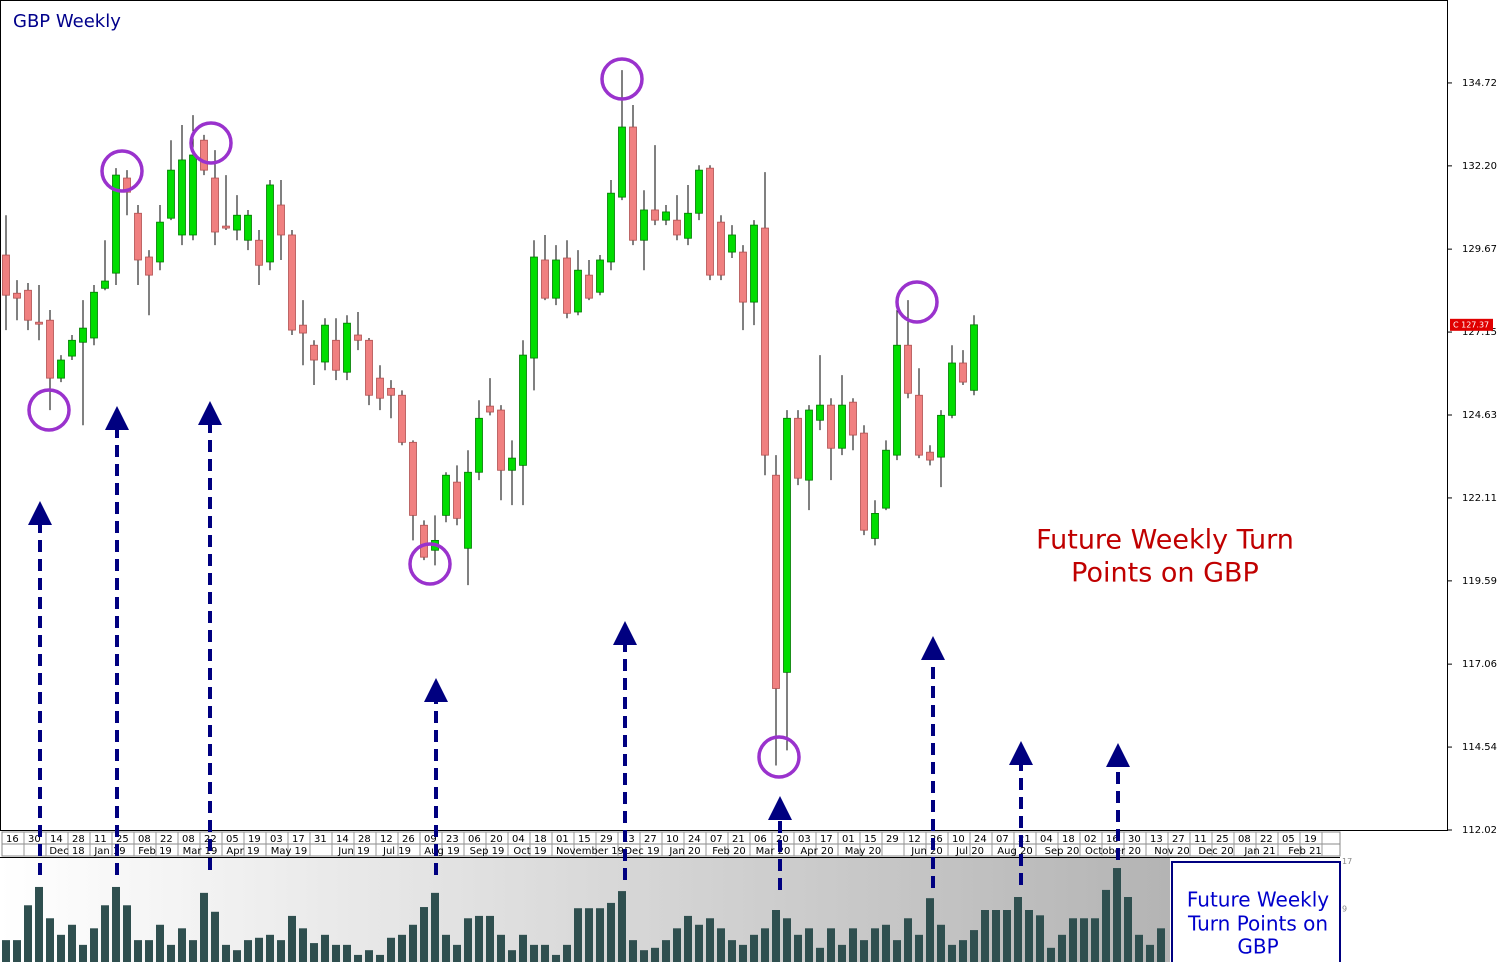 Image resolution: width=1504 pixels, height=962 pixels. Describe the element at coordinates (1479, 747) in the screenshot. I see `y-tick-label: 114.54` at that location.